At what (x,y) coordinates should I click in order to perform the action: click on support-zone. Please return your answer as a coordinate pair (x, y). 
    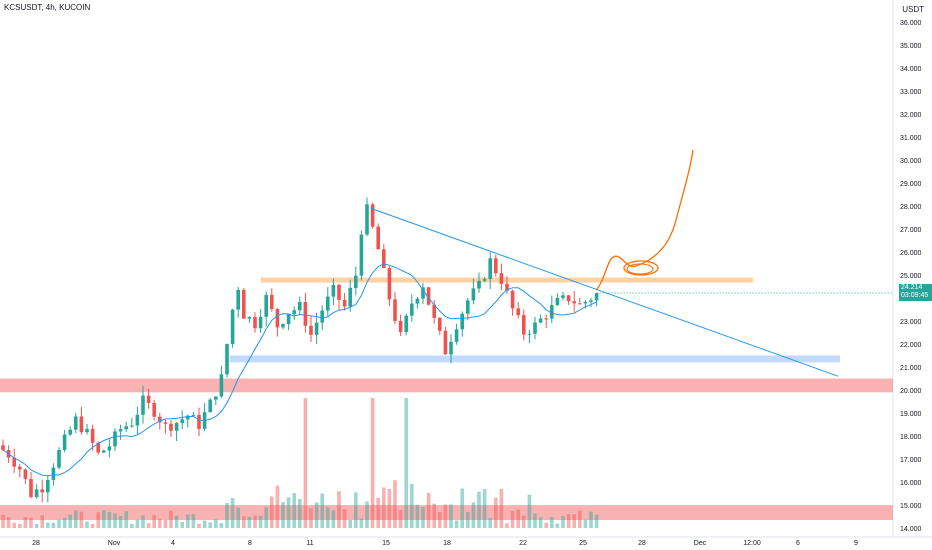
    Looking at the image, I should click on (535, 359).